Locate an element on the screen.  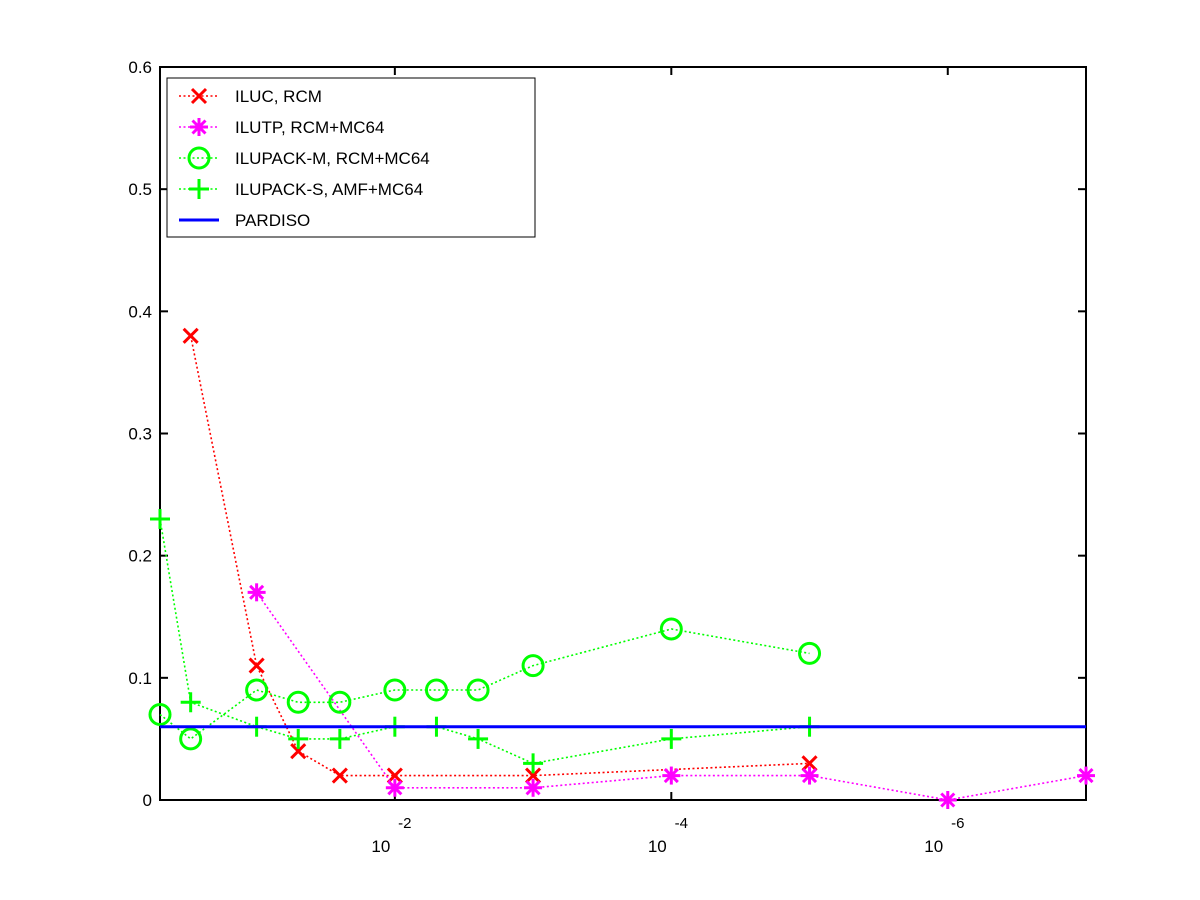
y-tick-label: 0.2 is located at coordinates (140, 556).